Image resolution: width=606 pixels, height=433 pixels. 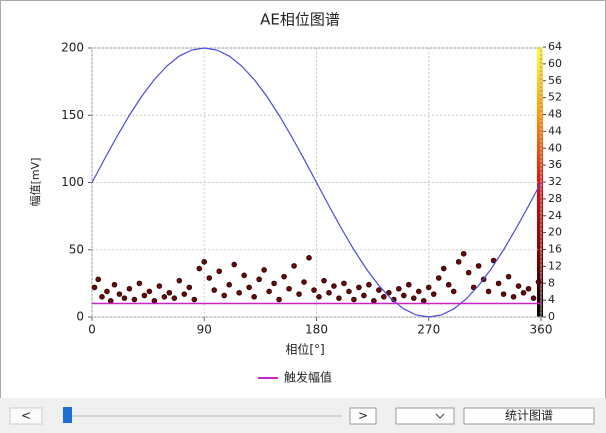 I want to click on colorbar-tick-label: 56, so click(x=555, y=80).